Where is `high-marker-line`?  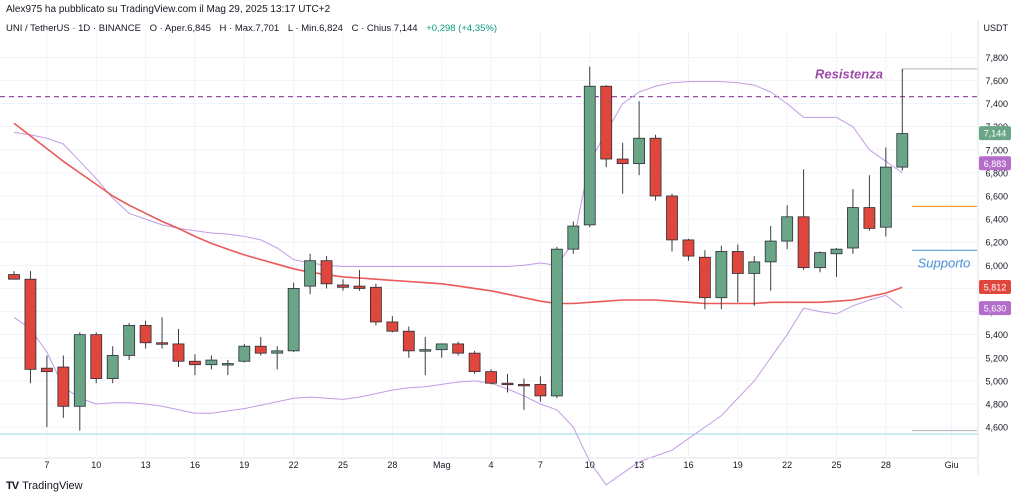
high-marker-line is located at coordinates (939, 69).